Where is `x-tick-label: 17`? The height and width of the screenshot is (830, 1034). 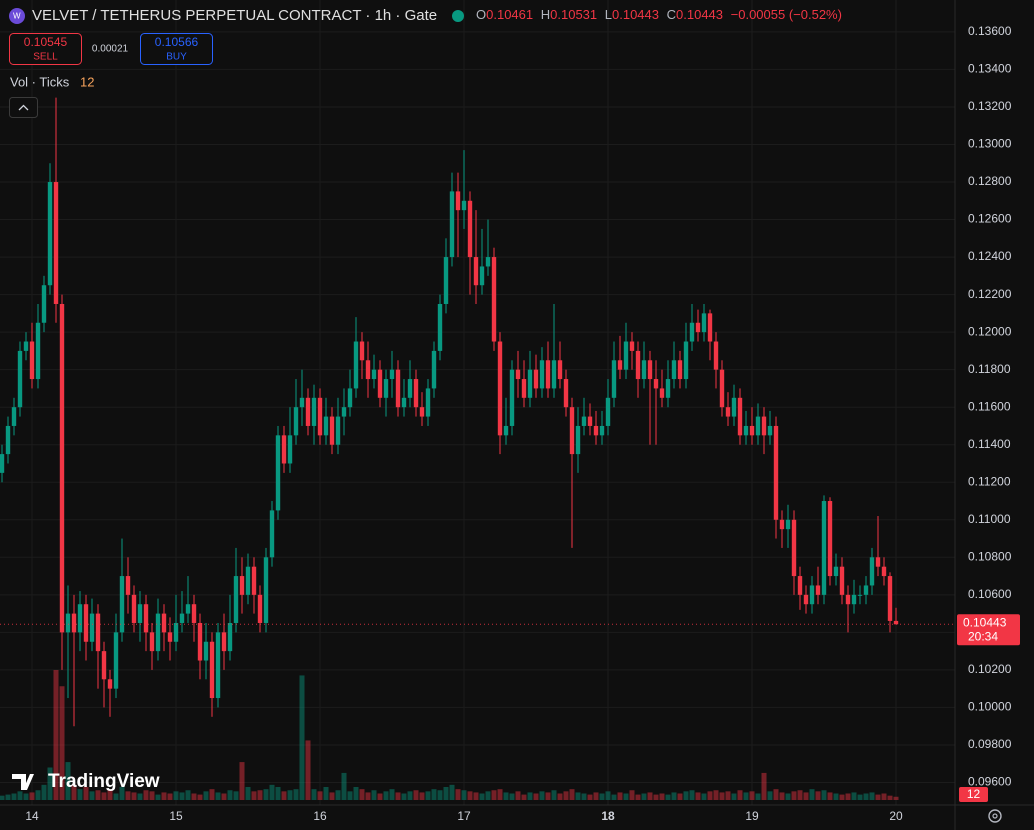 x-tick-label: 17 is located at coordinates (464, 816).